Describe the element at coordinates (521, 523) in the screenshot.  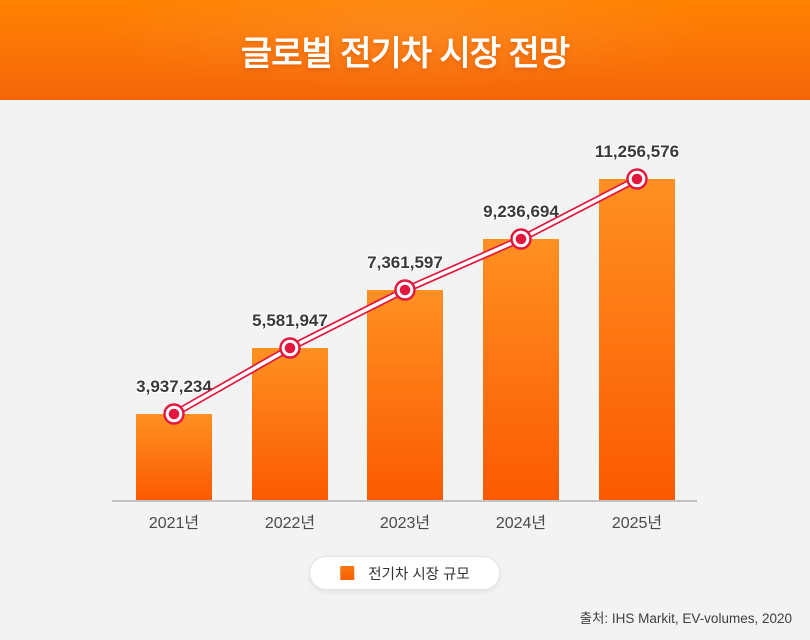
I see `x-axis-tick-label: 2024년` at that location.